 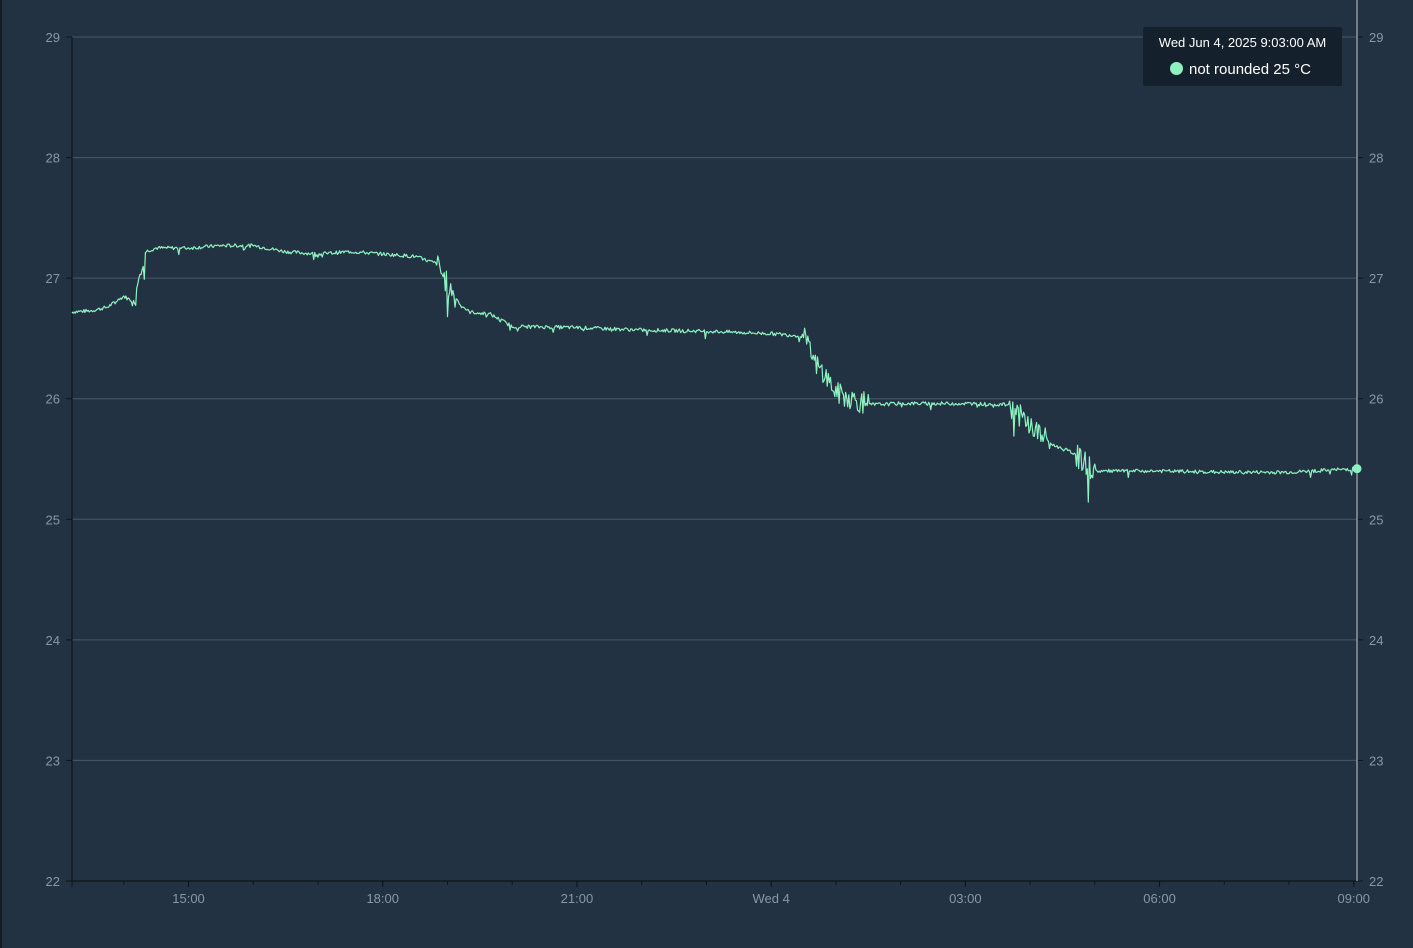 What do you see at coordinates (59, 459) in the screenshot?
I see `y-axis-left-ticks: 22 23 24 25 26 27 28 29` at bounding box center [59, 459].